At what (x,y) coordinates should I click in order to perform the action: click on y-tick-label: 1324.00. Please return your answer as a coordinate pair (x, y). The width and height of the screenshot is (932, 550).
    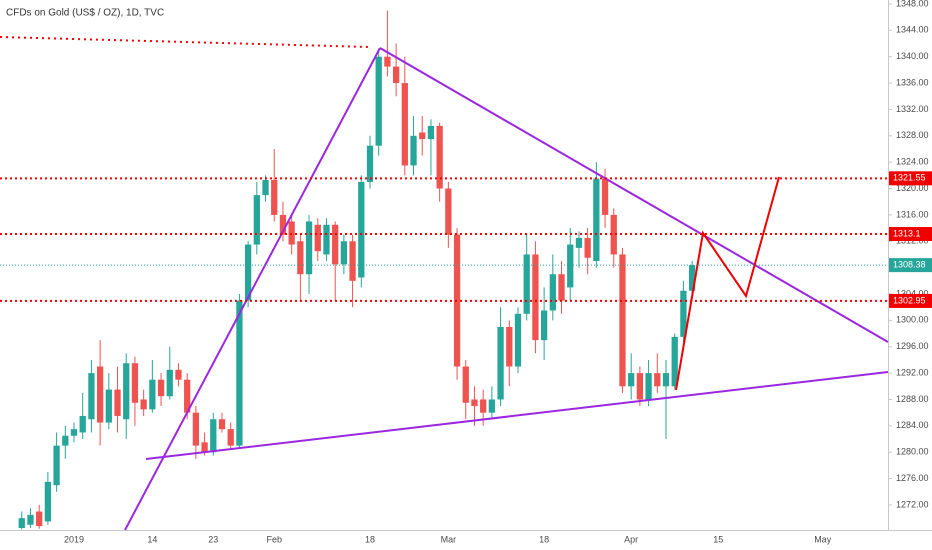
    Looking at the image, I should click on (912, 162).